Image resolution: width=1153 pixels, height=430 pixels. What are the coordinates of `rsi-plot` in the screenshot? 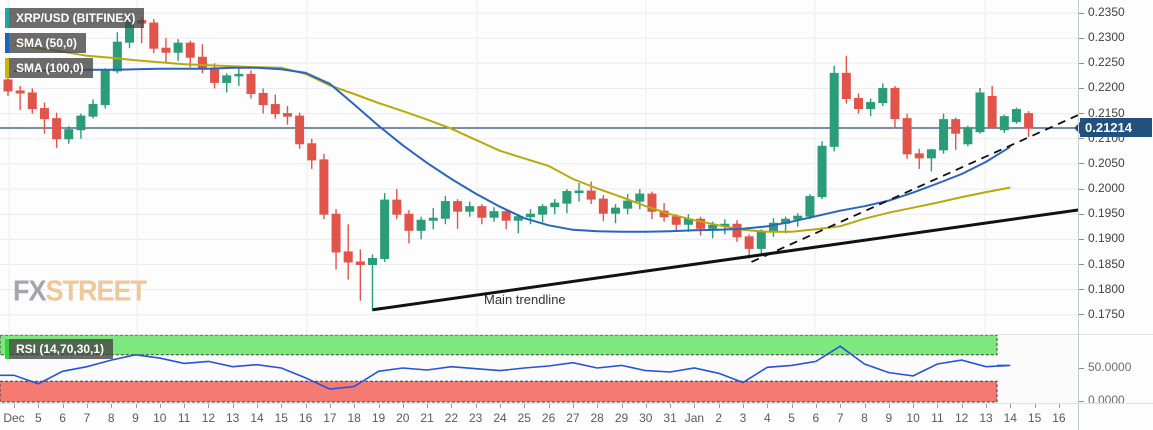 It's located at (505, 369).